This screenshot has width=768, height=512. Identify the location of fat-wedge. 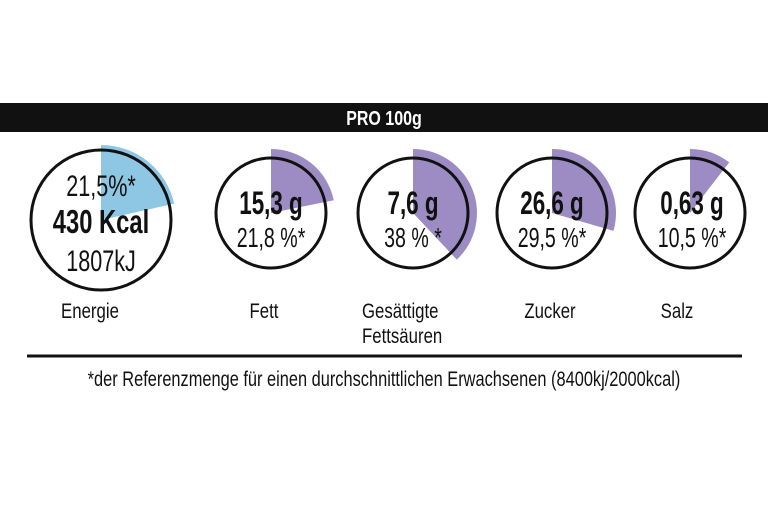
(302, 181).